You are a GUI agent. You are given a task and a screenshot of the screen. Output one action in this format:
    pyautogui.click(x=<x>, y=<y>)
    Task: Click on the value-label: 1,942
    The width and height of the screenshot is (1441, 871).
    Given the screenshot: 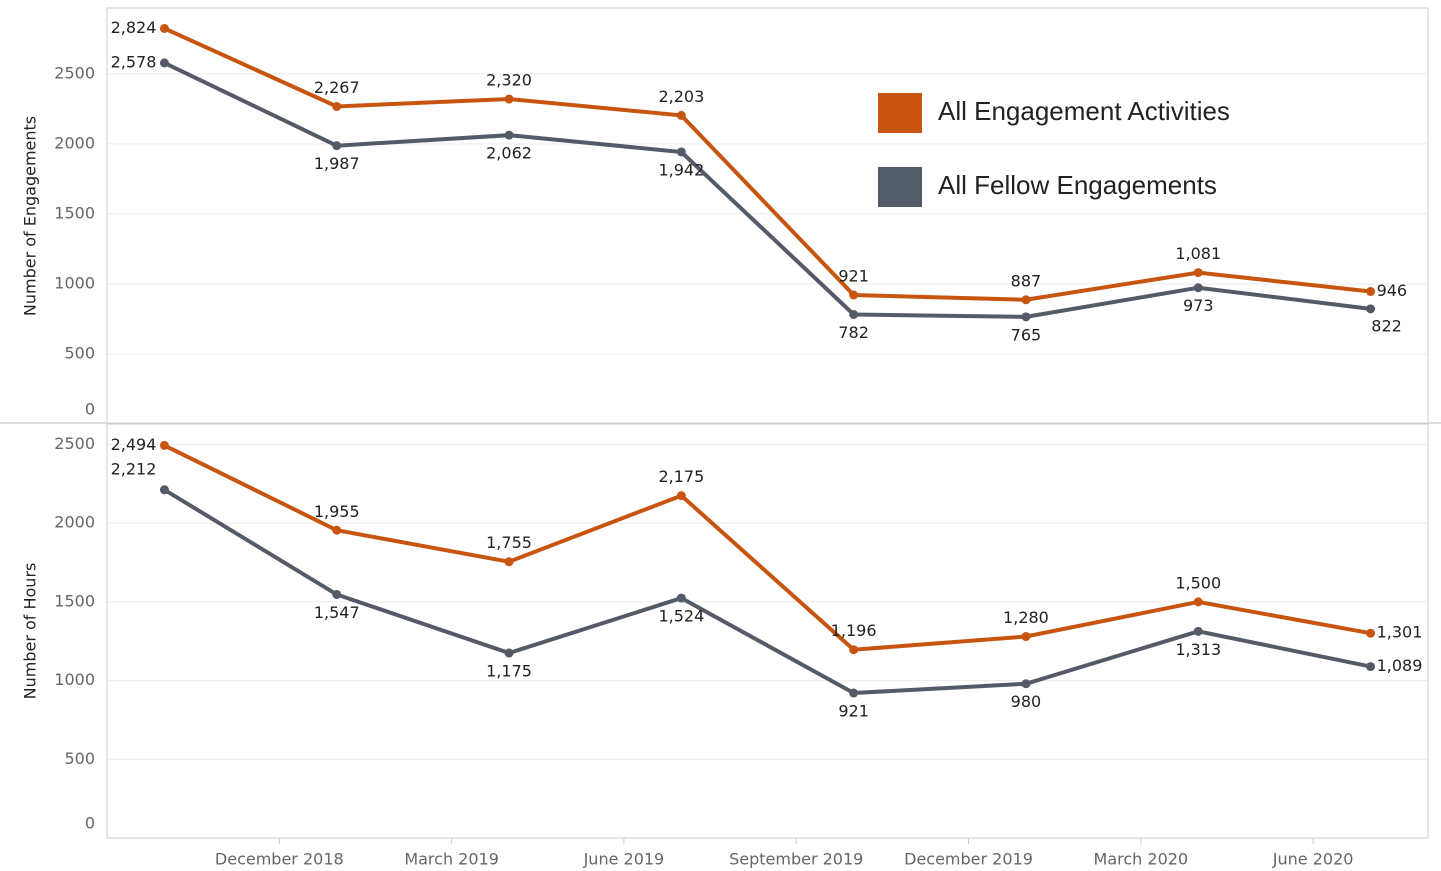 What is the action you would take?
    pyautogui.click(x=681, y=169)
    